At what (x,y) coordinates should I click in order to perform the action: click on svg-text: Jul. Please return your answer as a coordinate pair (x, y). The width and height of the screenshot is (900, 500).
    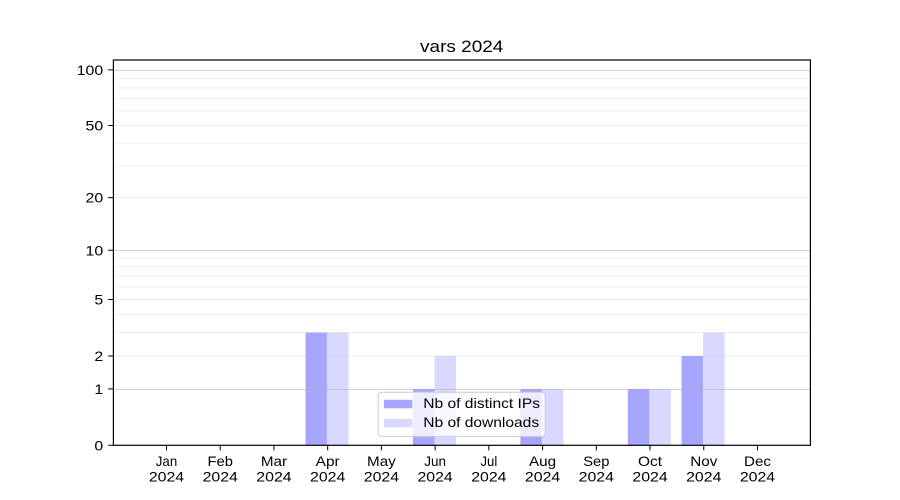
    Looking at the image, I should click on (488, 461).